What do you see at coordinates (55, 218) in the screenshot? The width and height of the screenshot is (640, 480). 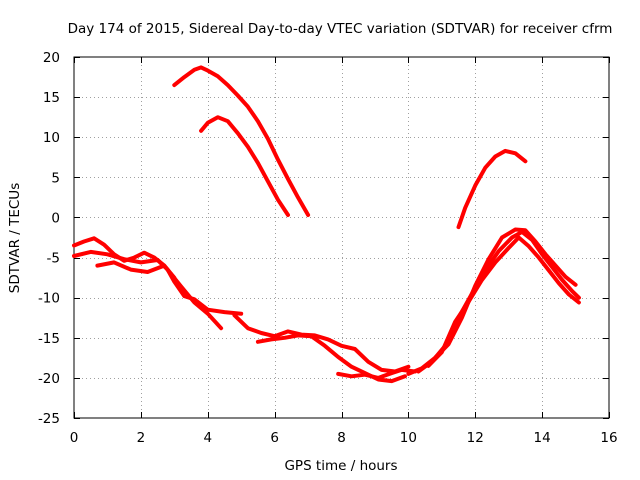 I see `y-tick-label: 0` at bounding box center [55, 218].